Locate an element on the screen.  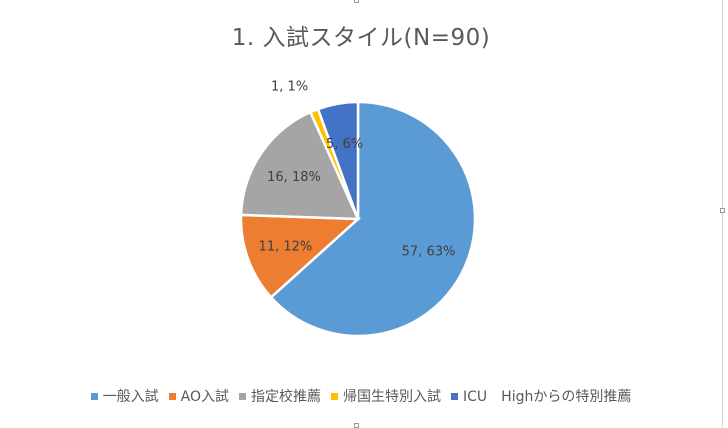
legend-label: ICU Highからの特別推薦 is located at coordinates (547, 397).